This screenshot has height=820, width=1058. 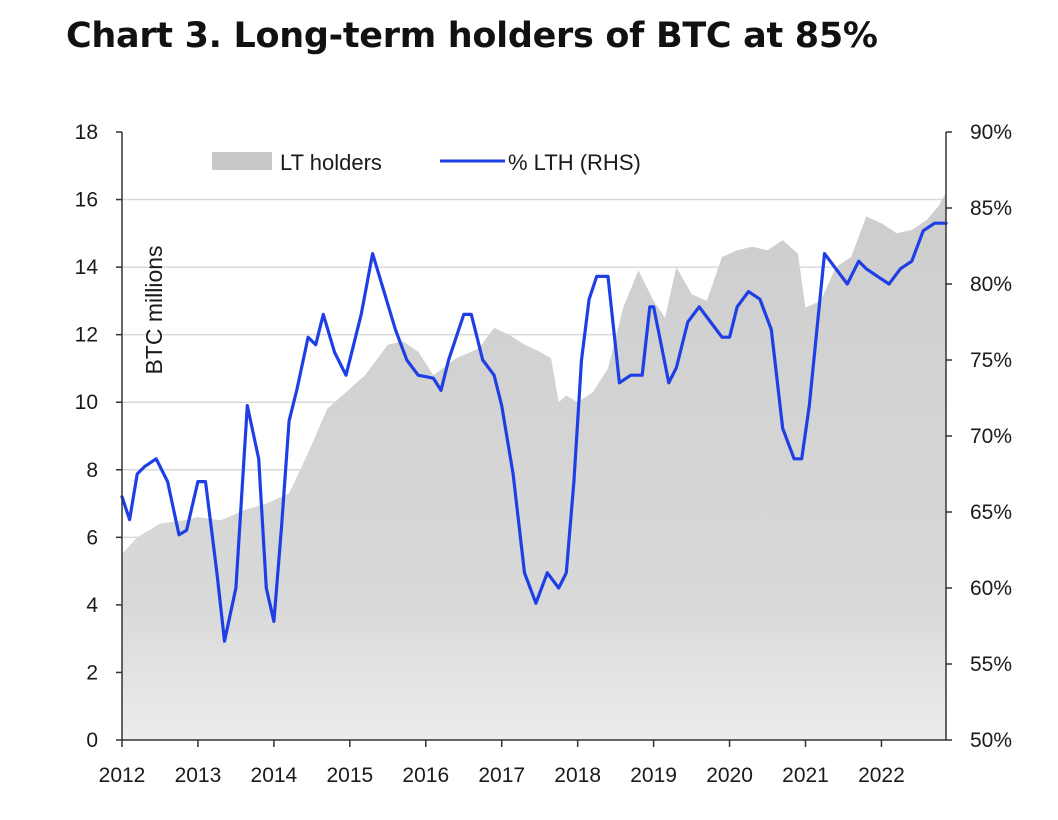 I want to click on x-tick-label-2017: 2017, so click(x=501, y=775).